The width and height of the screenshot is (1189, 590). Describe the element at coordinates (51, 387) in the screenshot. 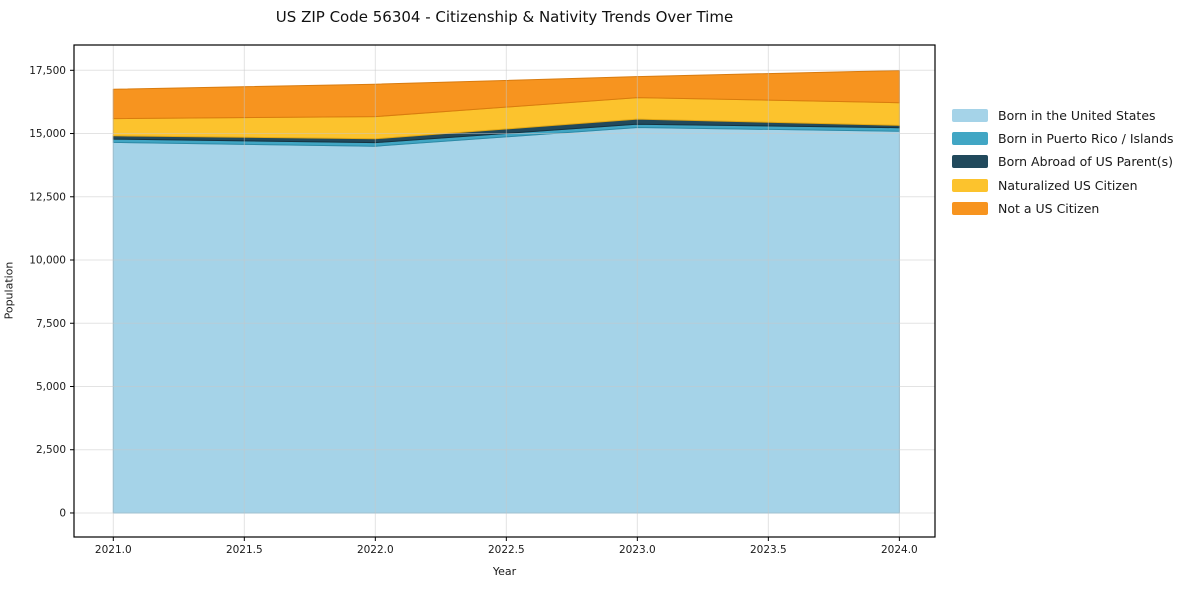

I see `y-tick-label: 5,000` at that location.